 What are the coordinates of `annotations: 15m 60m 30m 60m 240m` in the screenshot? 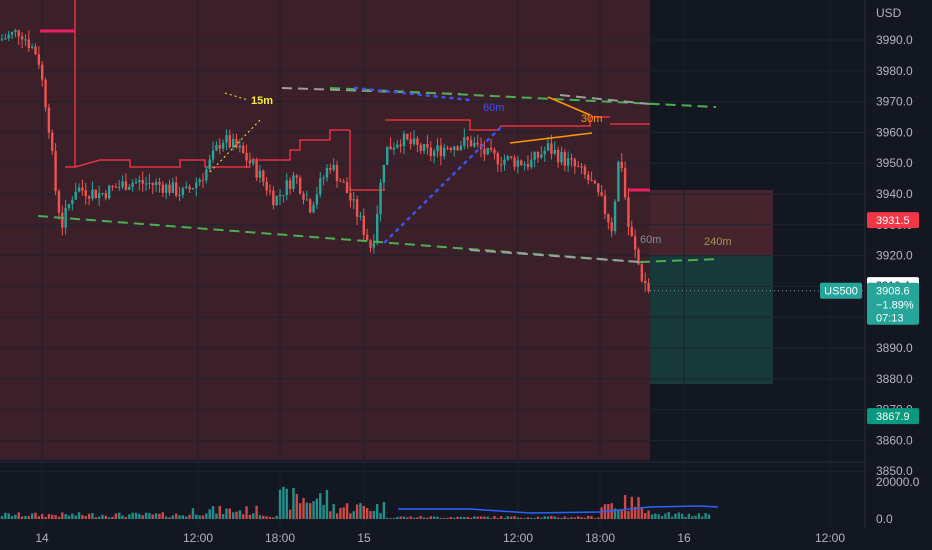 It's located at (491, 171).